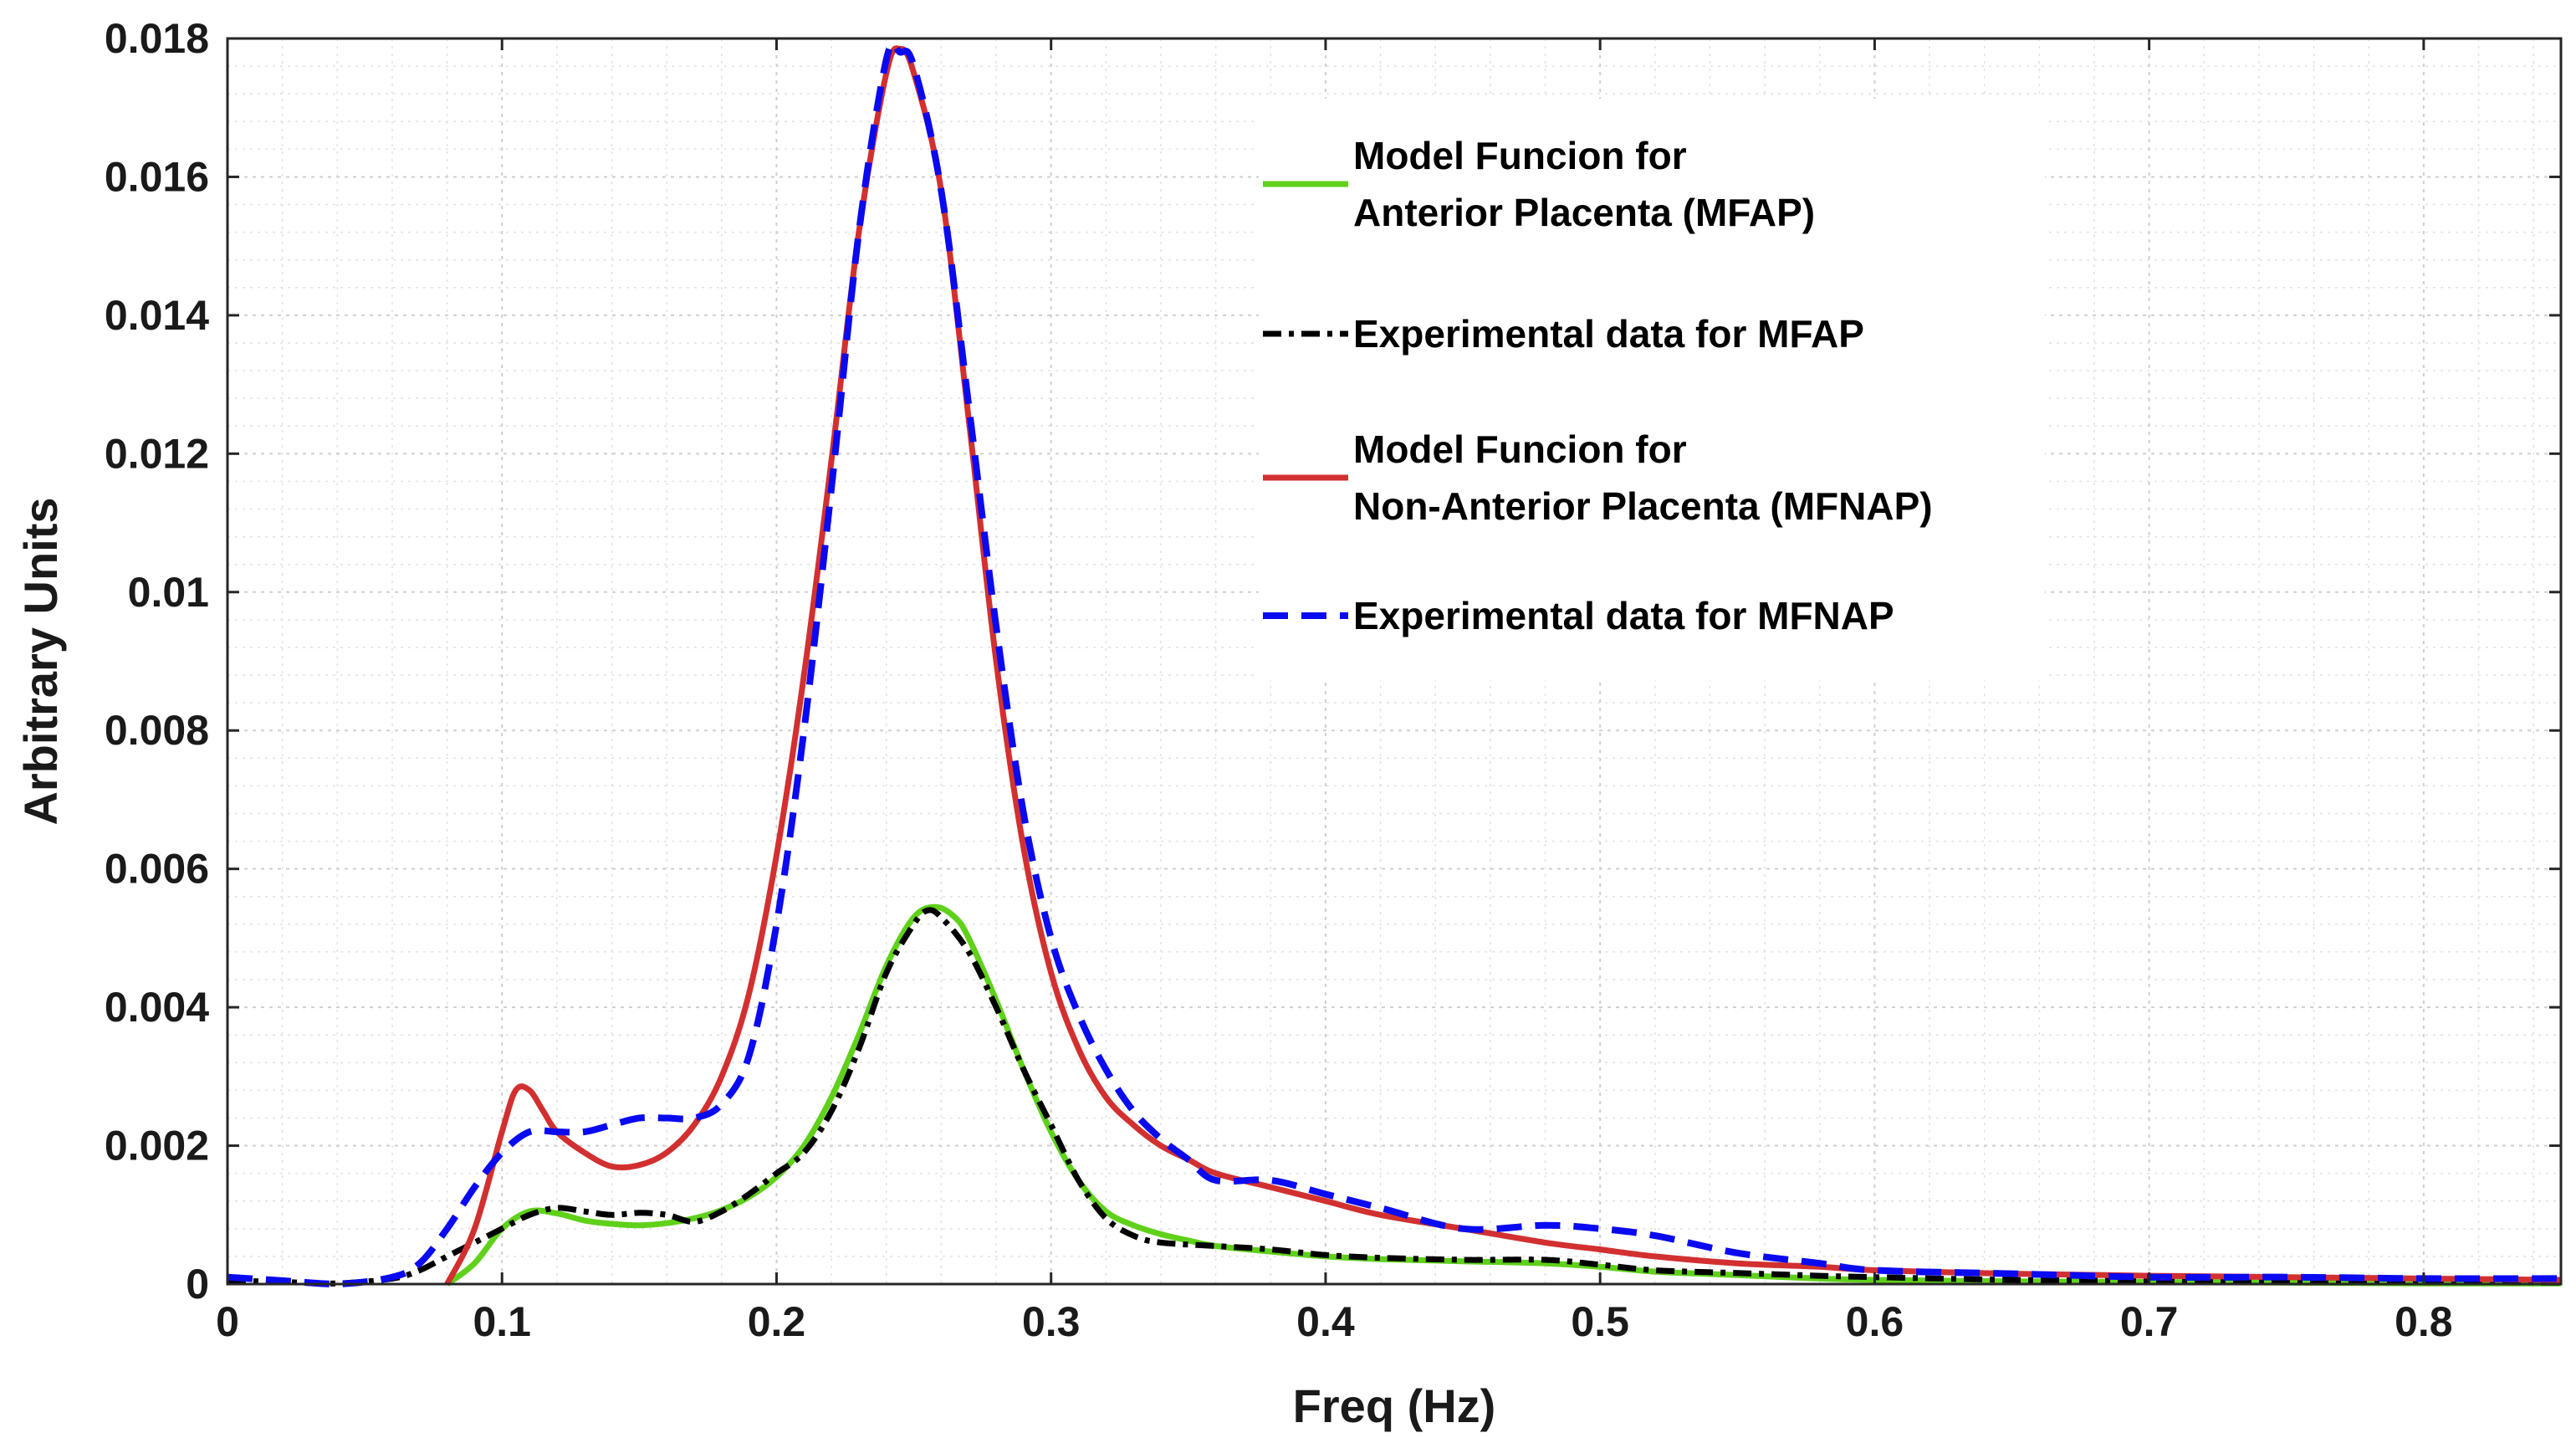 The width and height of the screenshot is (2576, 1438). What do you see at coordinates (40, 661) in the screenshot?
I see `y-axis-label: Arbitrary Units` at bounding box center [40, 661].